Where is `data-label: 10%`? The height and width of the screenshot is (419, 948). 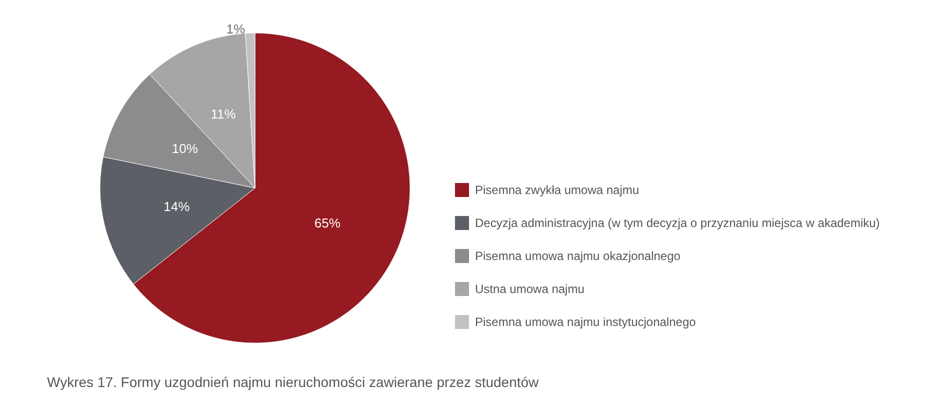 data-label: 10% is located at coordinates (185, 148).